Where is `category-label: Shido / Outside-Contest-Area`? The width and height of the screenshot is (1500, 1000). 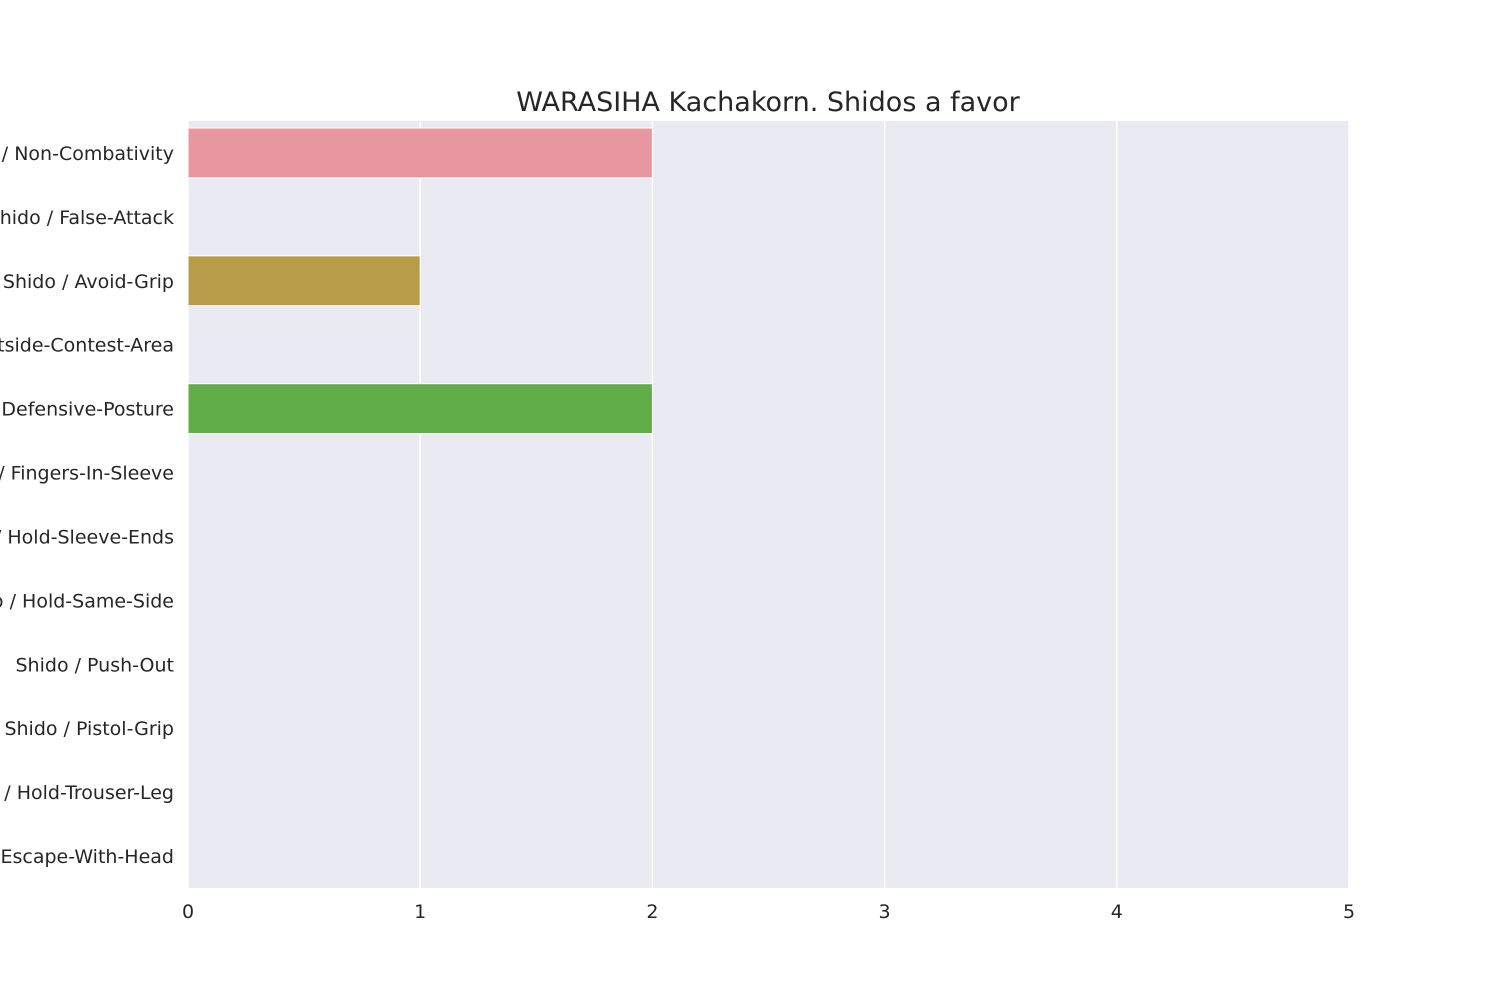
category-label: Shido / Outside-Contest-Area is located at coordinates (87, 346).